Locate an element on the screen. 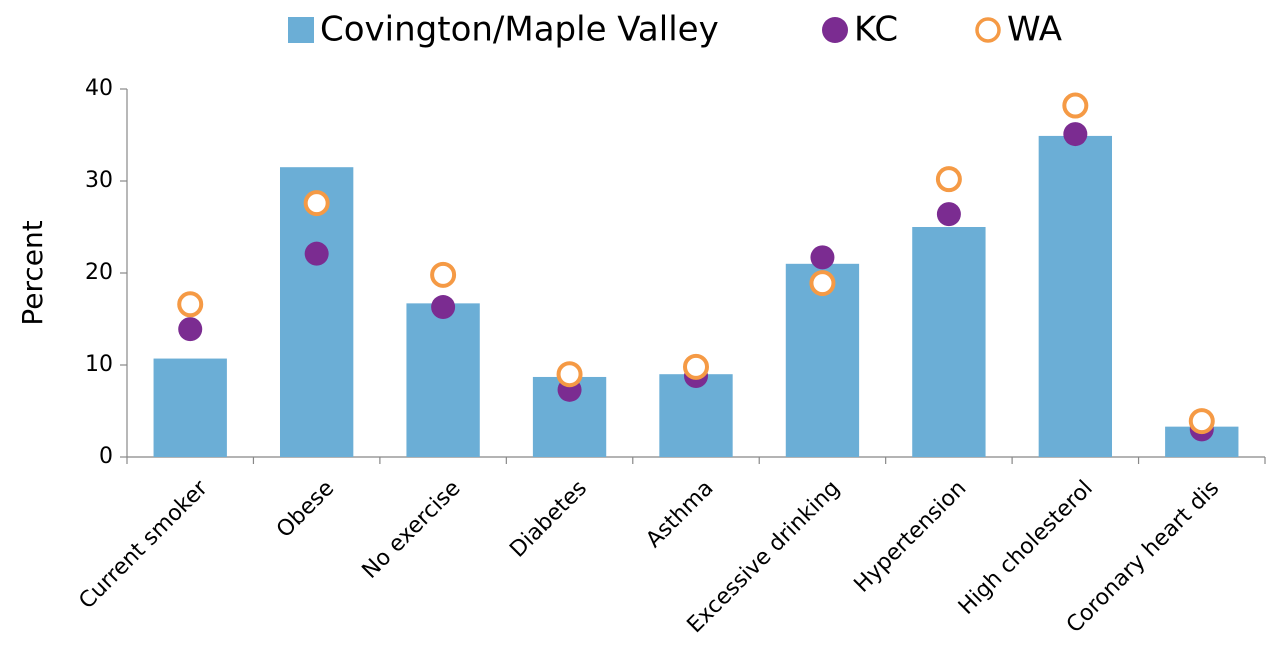  x-tick-label: Obese is located at coordinates (305, 509).